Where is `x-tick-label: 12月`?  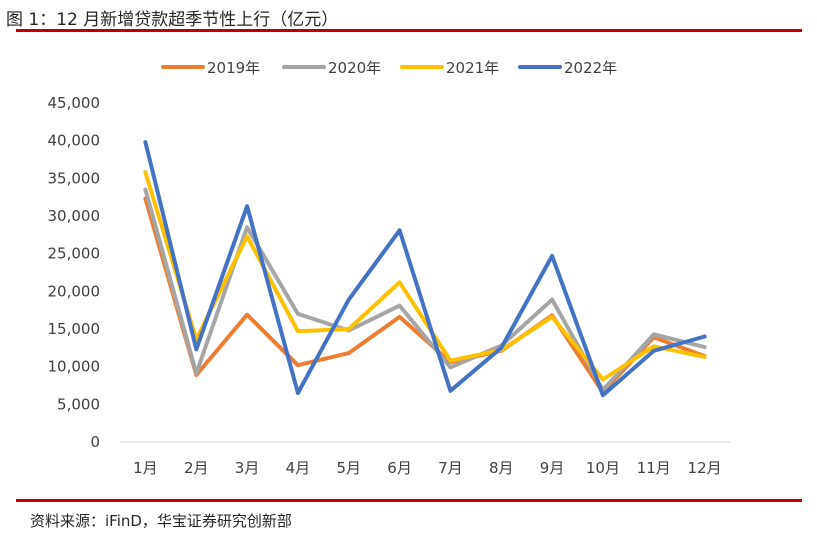 x-tick-label: 12月 is located at coordinates (705, 468).